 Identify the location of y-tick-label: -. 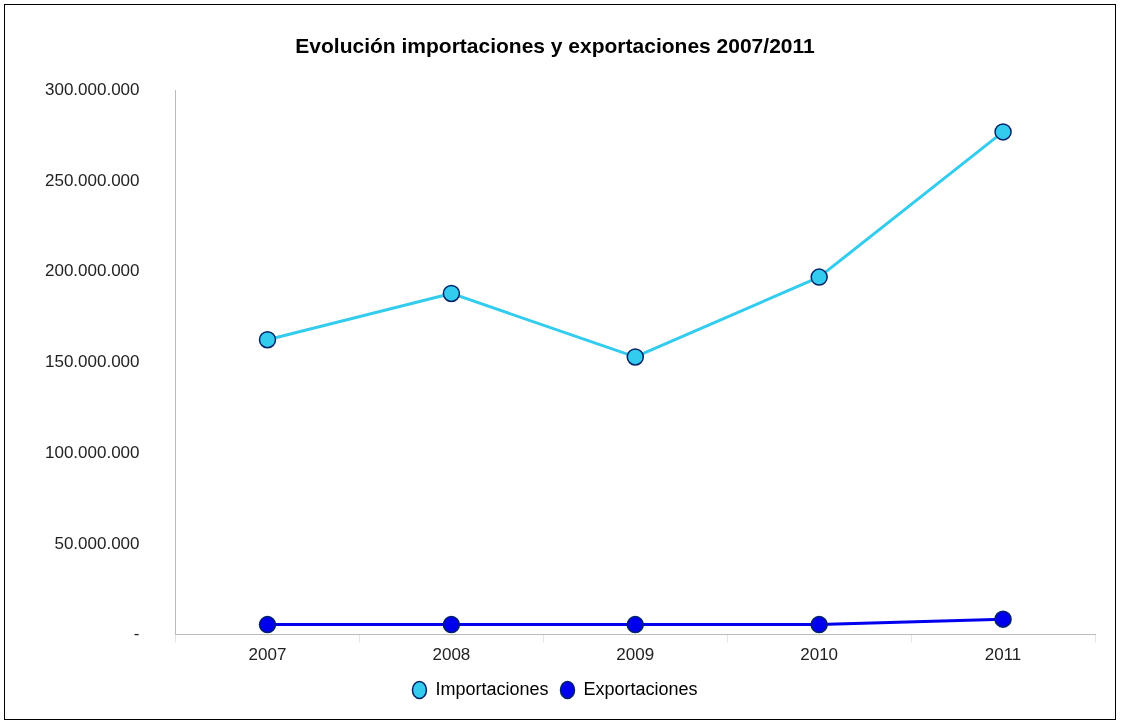
(136, 634).